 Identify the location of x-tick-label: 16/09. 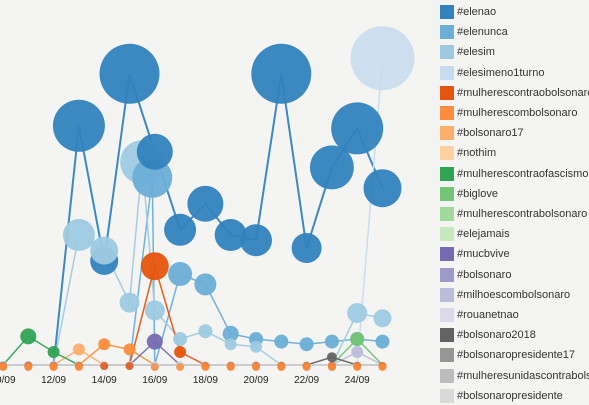
(154, 380).